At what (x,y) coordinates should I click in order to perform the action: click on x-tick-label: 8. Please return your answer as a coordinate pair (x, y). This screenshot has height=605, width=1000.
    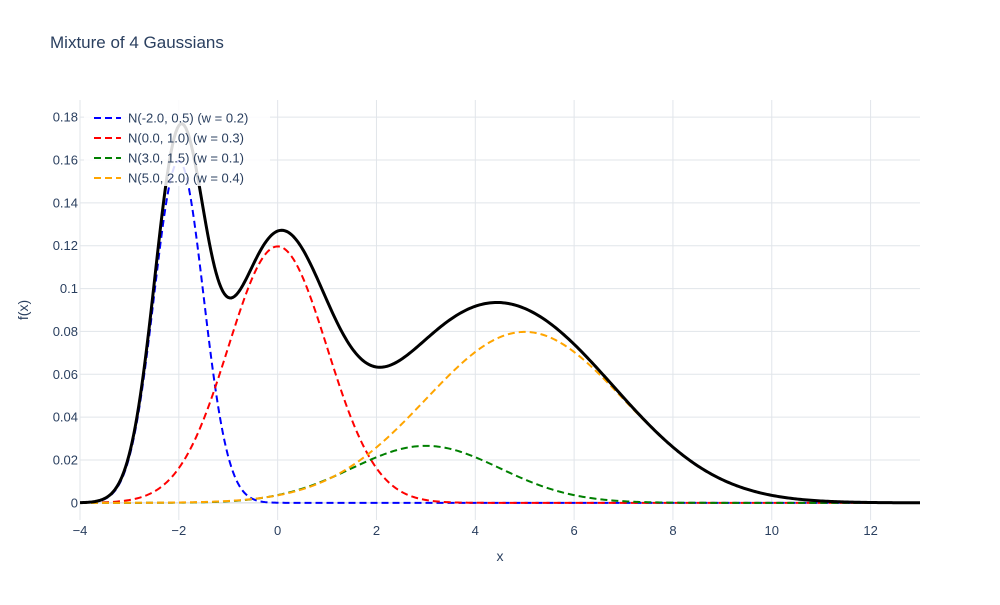
    Looking at the image, I should click on (672, 530).